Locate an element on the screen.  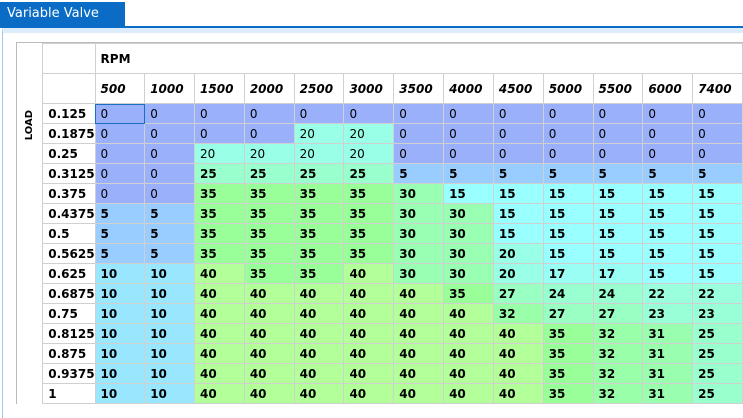
tab-variable-valve-timing: Variable Valve Timing is located at coordinates (62, 23).